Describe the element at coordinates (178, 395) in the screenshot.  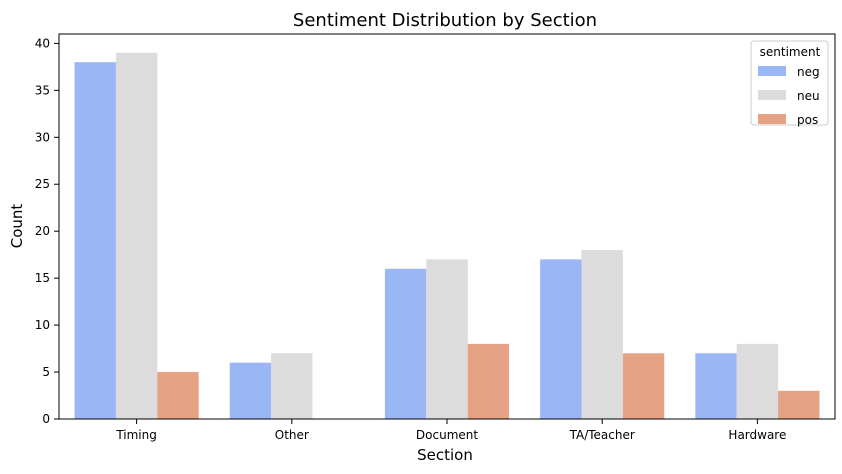
I see `bar-pos-timing` at that location.